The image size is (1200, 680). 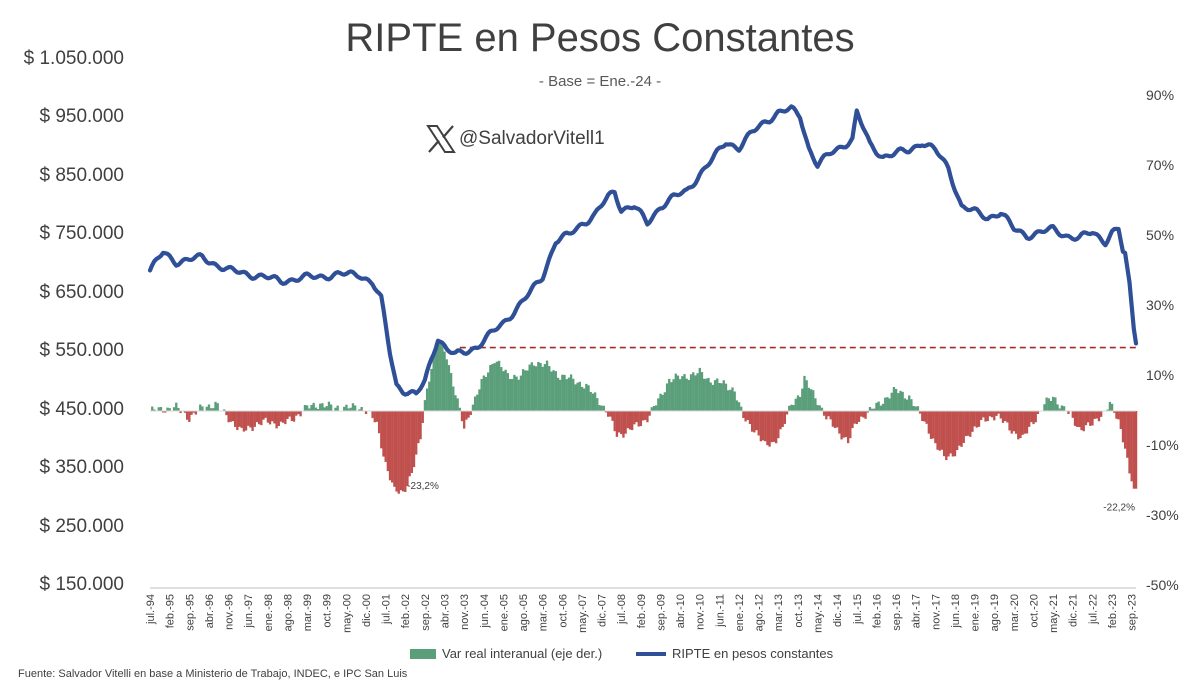 What do you see at coordinates (171, 611) in the screenshot?
I see `x-tick-label: feb.-95` at bounding box center [171, 611].